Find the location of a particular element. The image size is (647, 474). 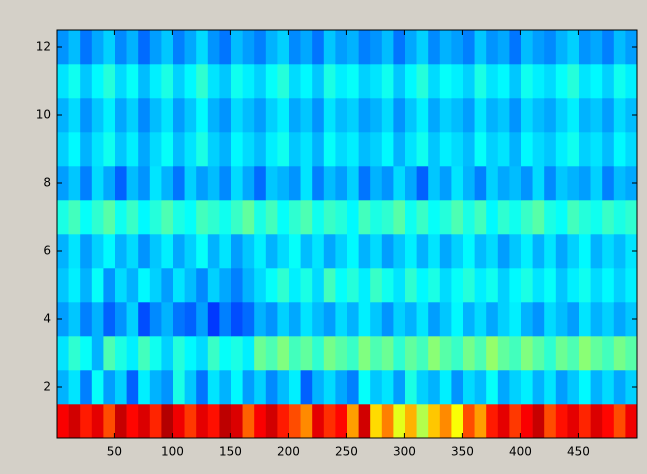

x-tick-label: 250 is located at coordinates (346, 452).